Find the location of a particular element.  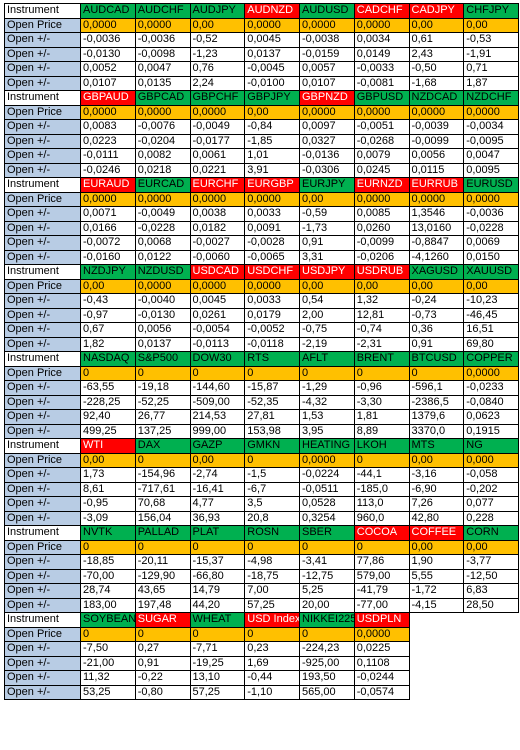

change-value: -0,058 is located at coordinates (491, 475).